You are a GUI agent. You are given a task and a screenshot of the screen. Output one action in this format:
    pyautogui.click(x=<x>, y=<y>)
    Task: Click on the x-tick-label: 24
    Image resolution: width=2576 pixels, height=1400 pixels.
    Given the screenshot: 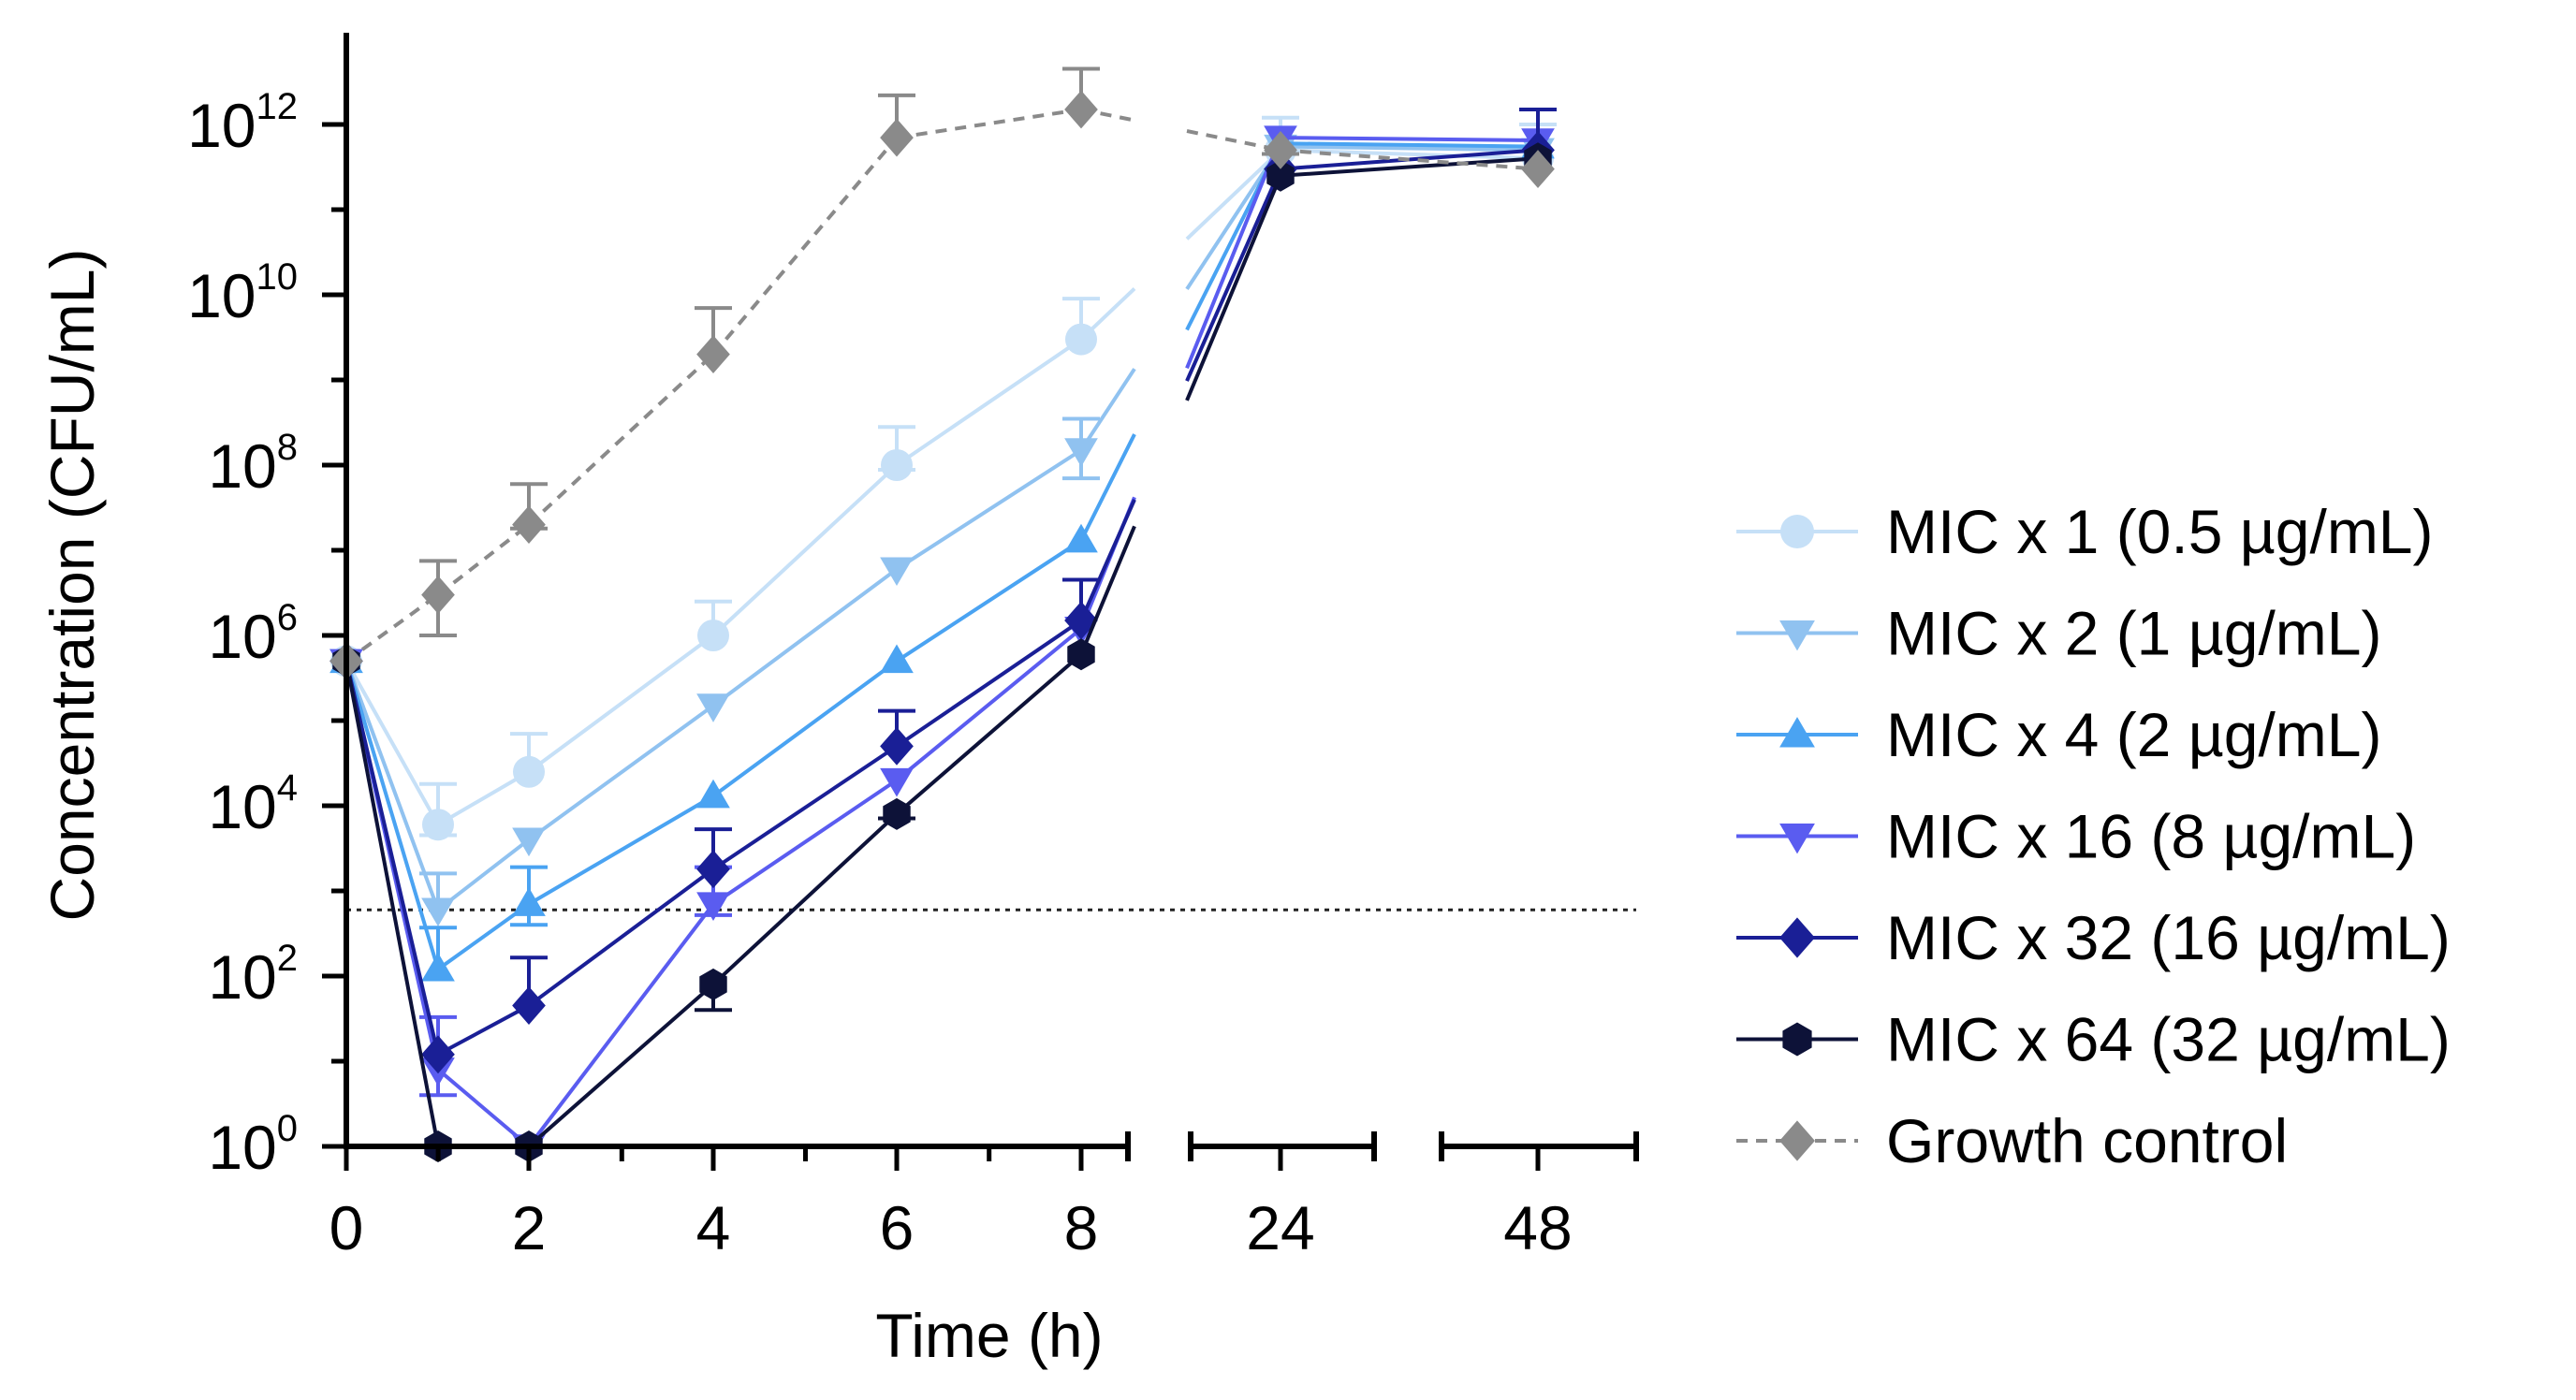 What is the action you would take?
    pyautogui.click(x=1280, y=1227)
    